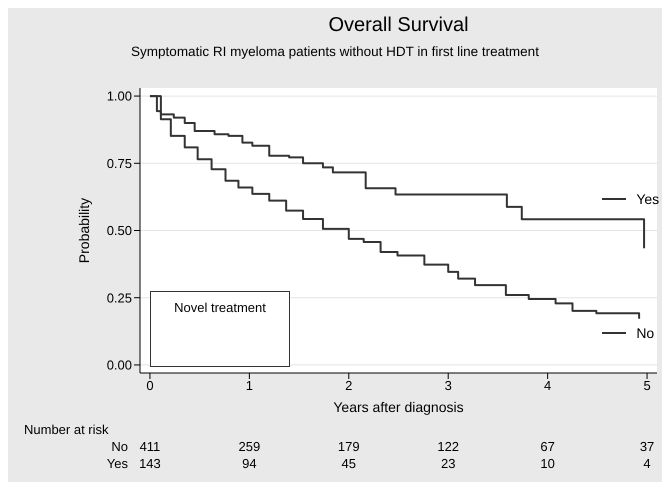 The height and width of the screenshot is (489, 670). I want to click on text: No, so click(119, 446).